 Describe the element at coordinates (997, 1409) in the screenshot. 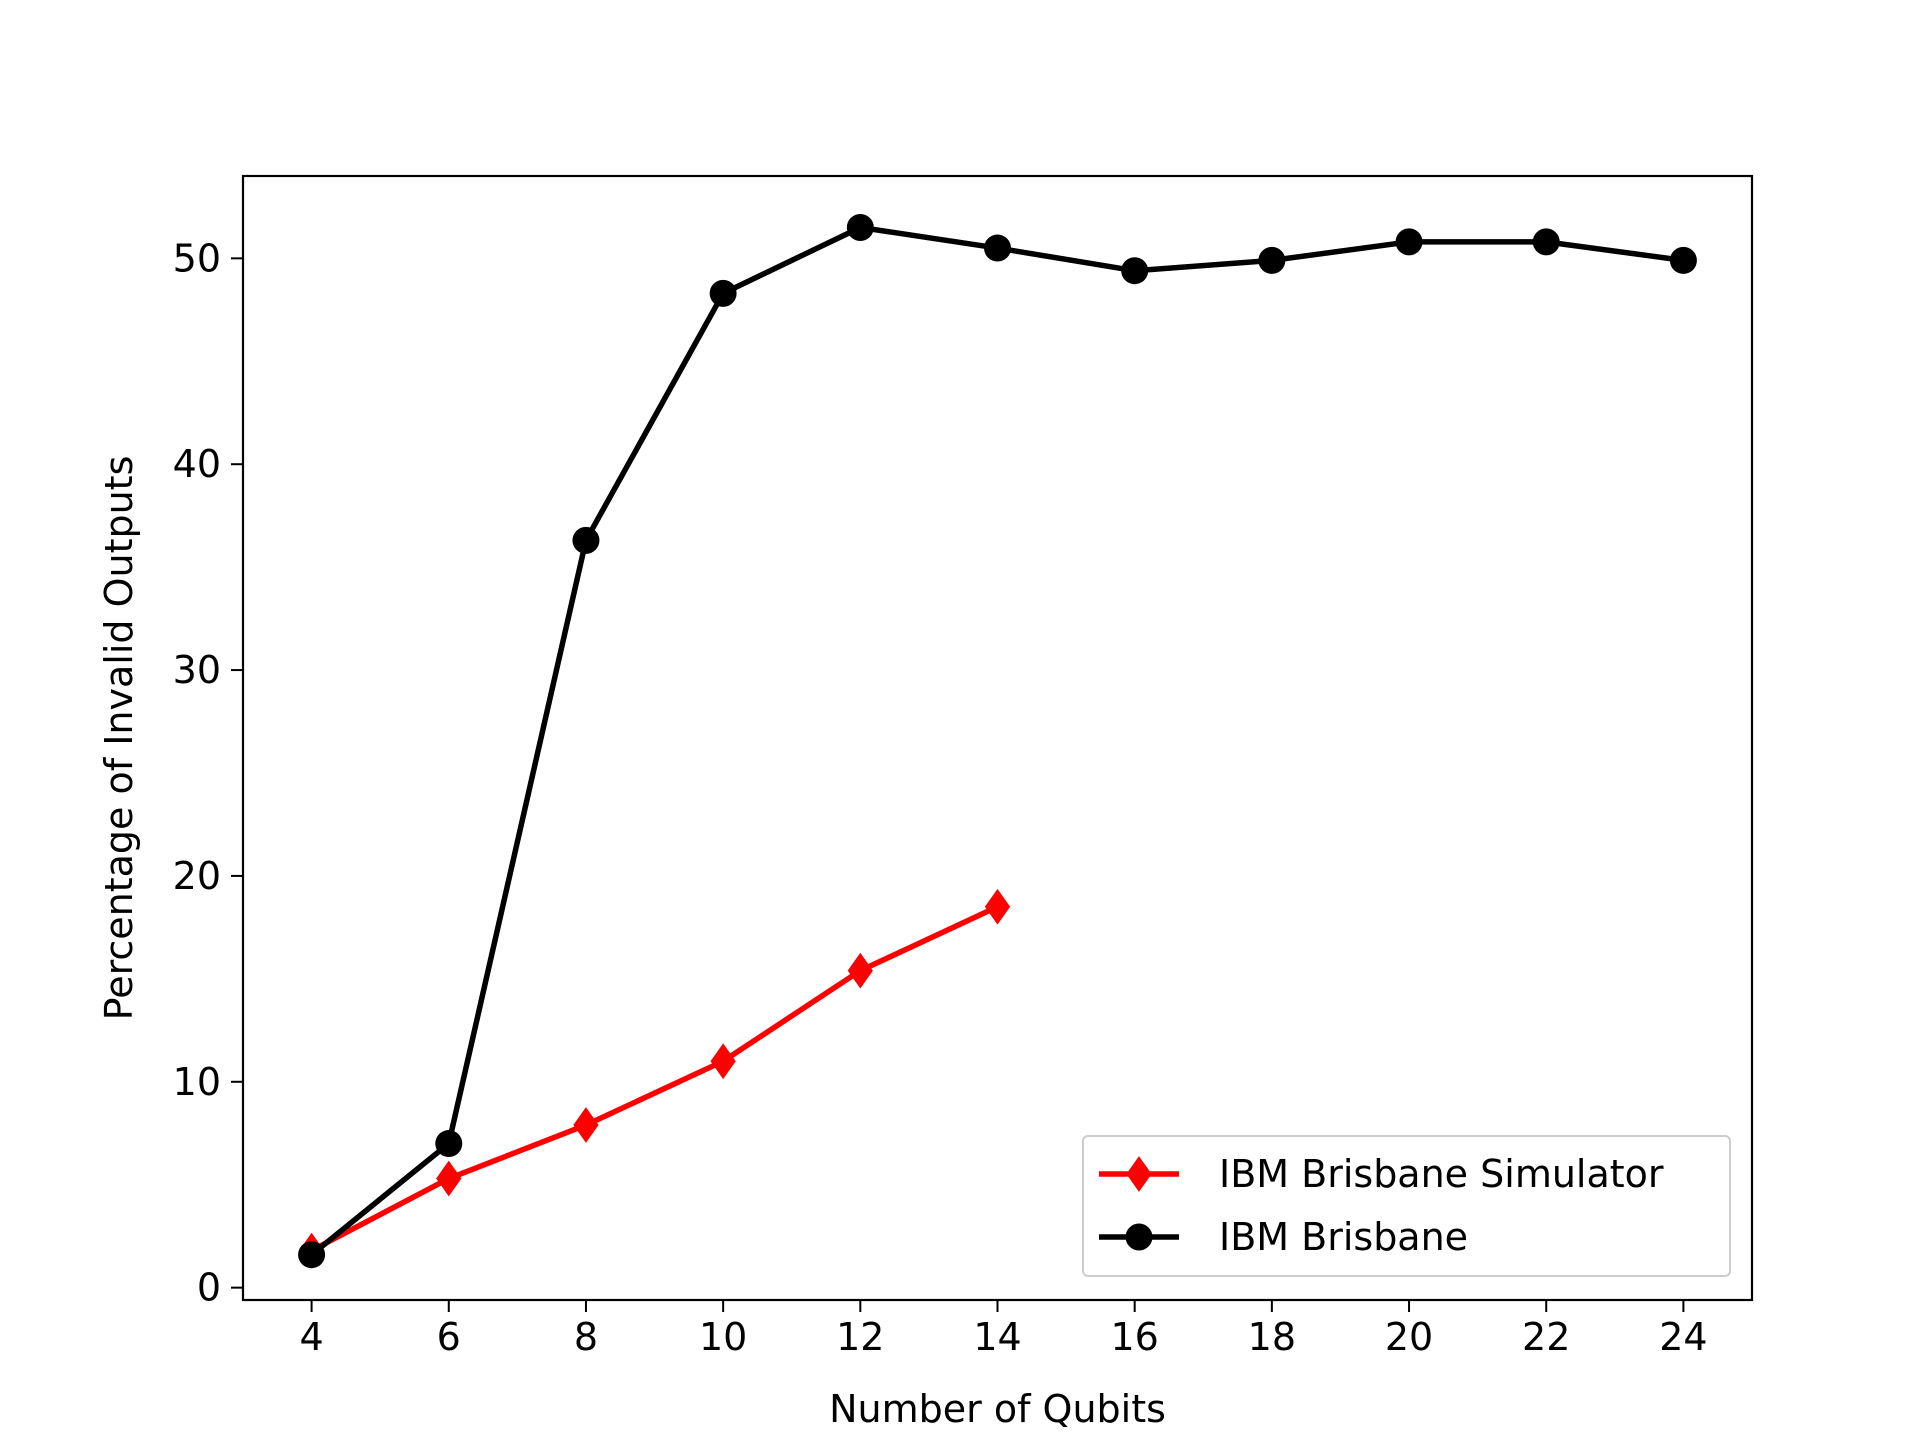

I see `x-axis-title: Number of Qubits` at that location.